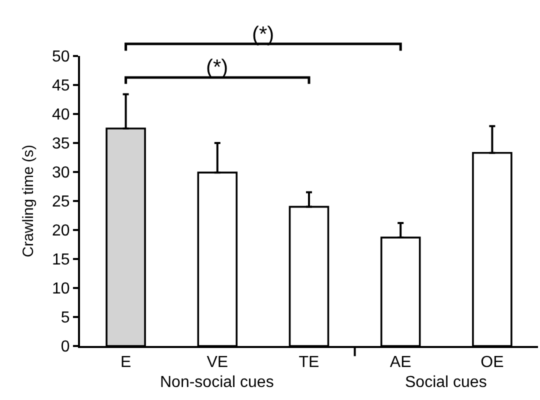 The height and width of the screenshot is (400, 540). I want to click on y-axis-title: Crawling time (s), so click(28, 201).